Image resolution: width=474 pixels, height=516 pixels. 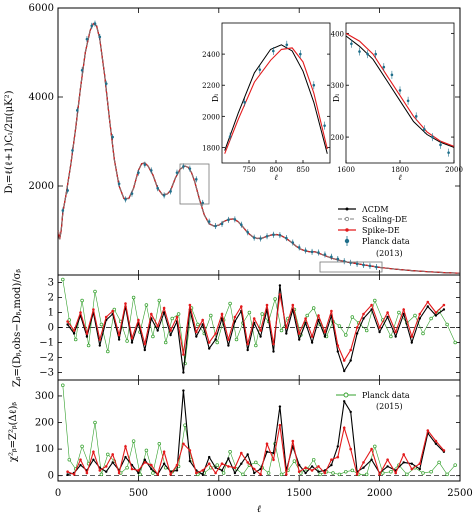 What do you see at coordinates (17, 328) in the screenshot?
I see `residual-y-label: Zᵦ=(Dᵦ,obs−Dᵦ,mod)/σᵦ` at bounding box center [17, 328].